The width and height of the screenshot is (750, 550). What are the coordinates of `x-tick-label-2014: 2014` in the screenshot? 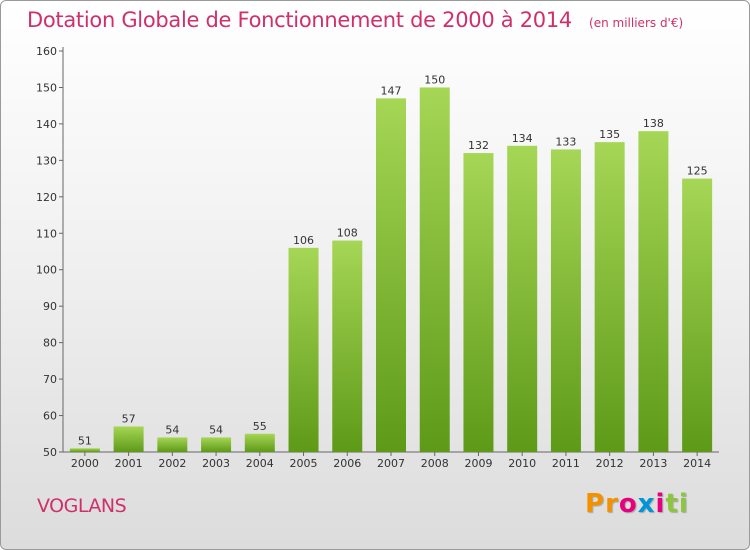 It's located at (697, 463).